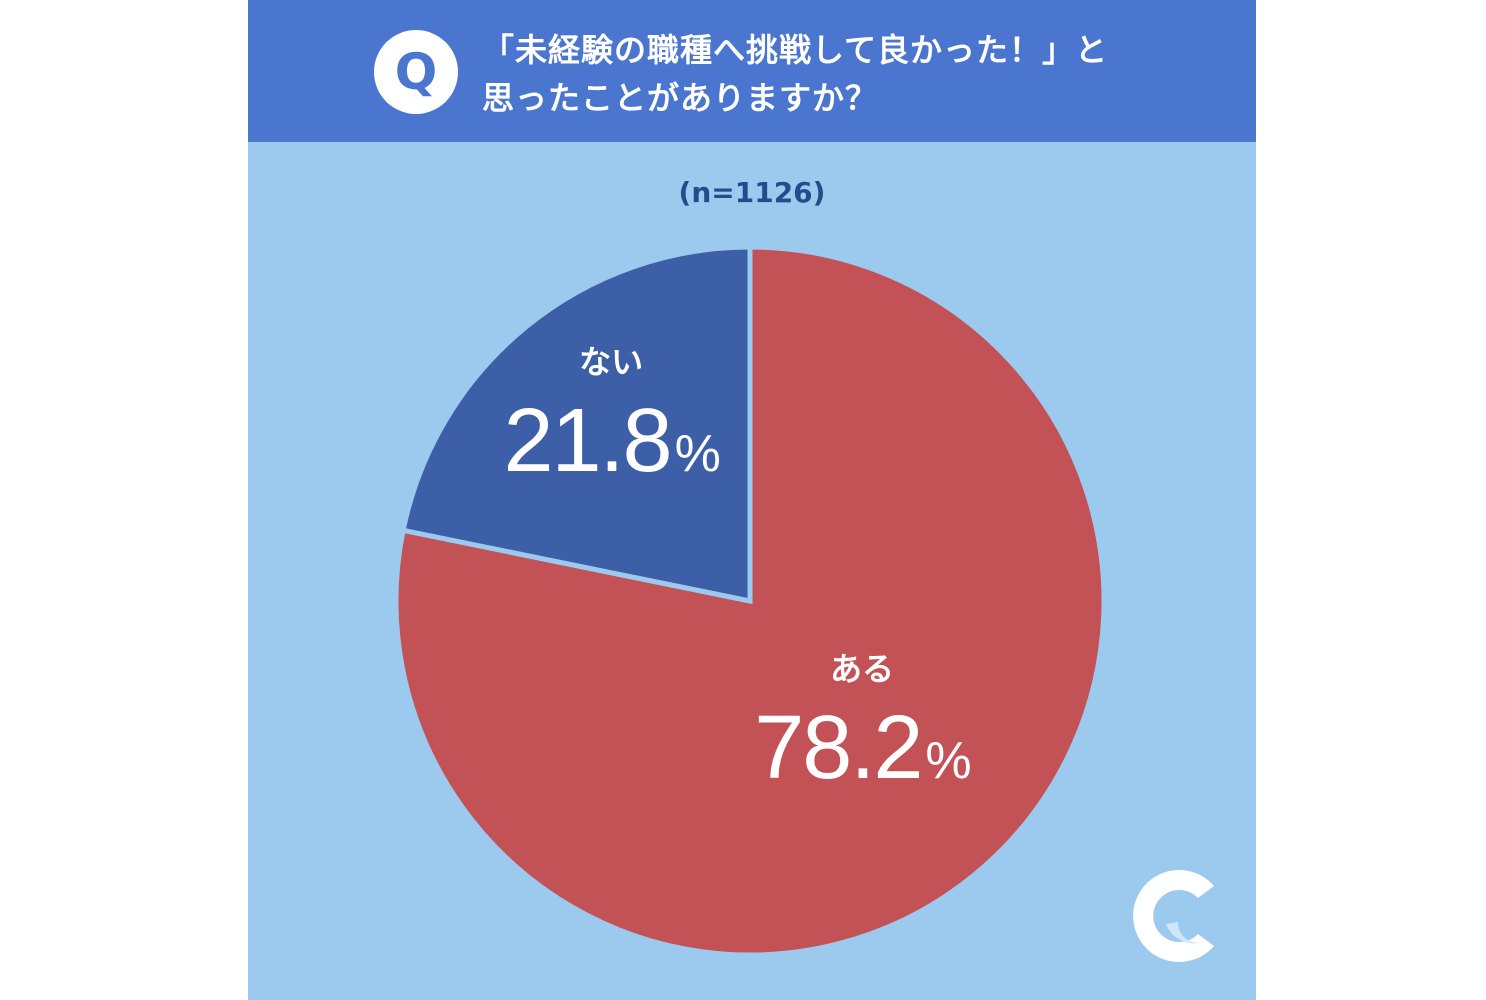  What do you see at coordinates (1173, 916) in the screenshot?
I see `brand-c-icon` at bounding box center [1173, 916].